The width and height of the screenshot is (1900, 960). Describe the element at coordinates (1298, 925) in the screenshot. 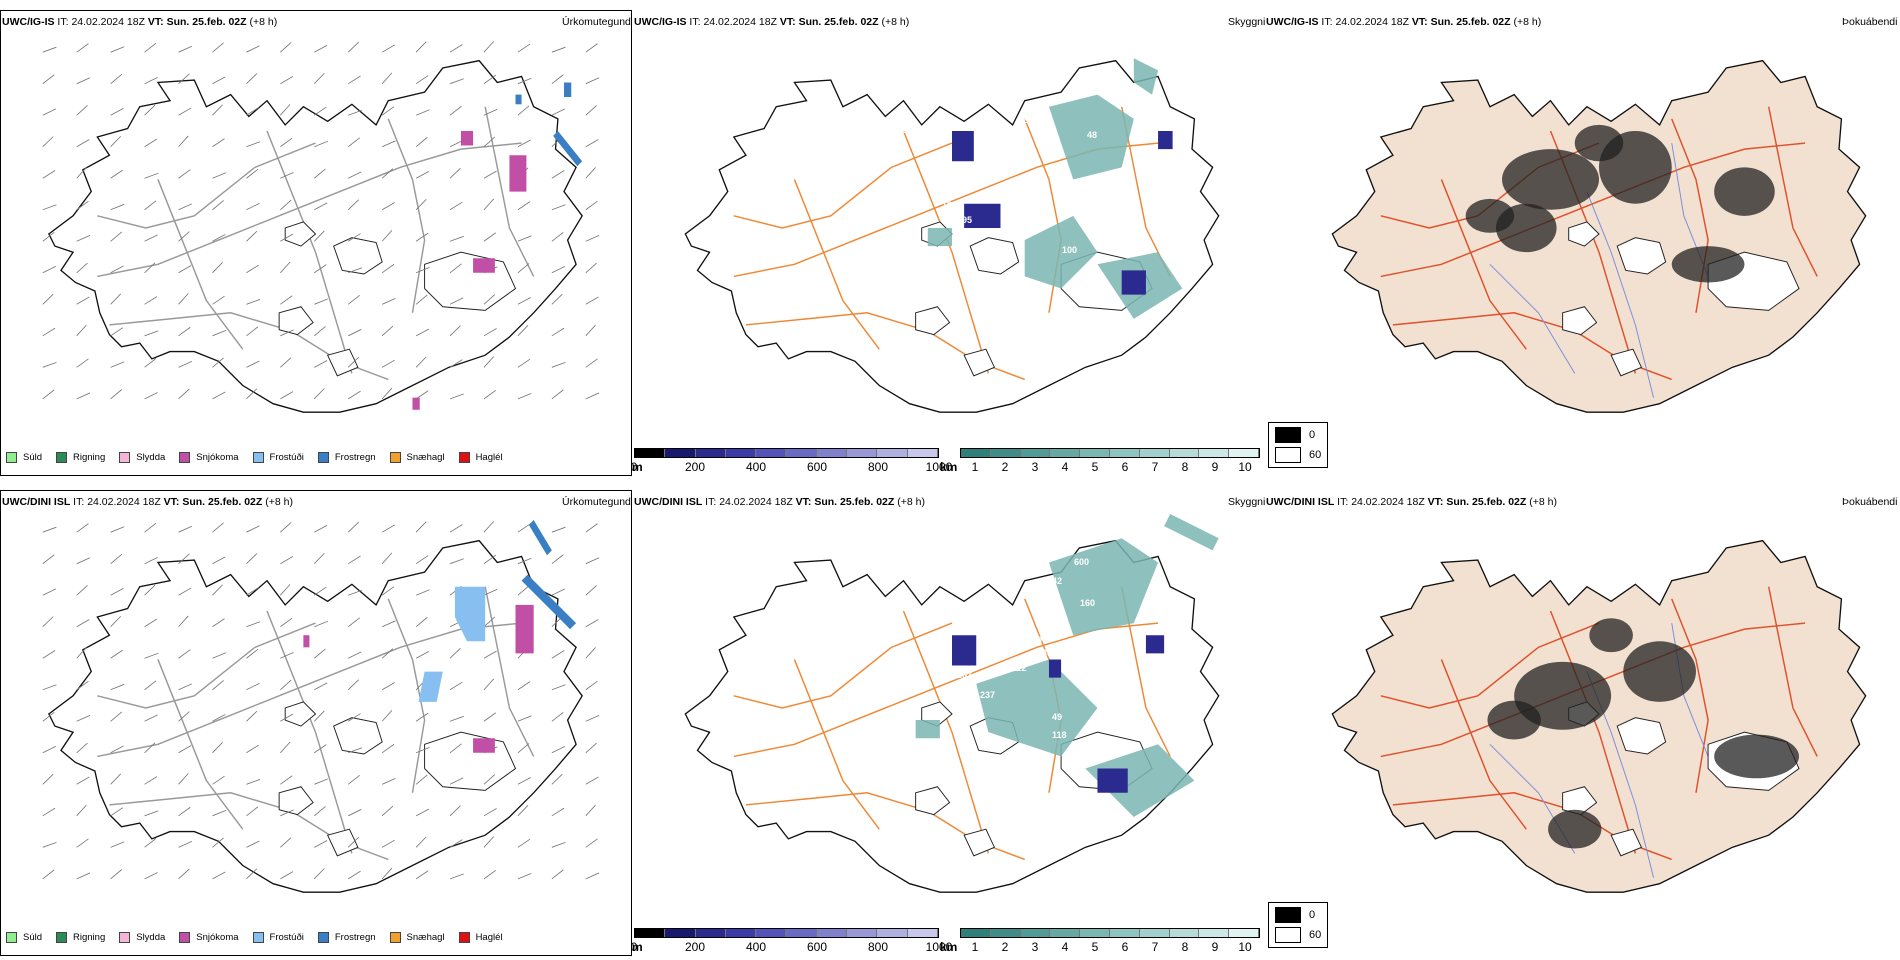

I see `fog-legend: 0 60` at that location.